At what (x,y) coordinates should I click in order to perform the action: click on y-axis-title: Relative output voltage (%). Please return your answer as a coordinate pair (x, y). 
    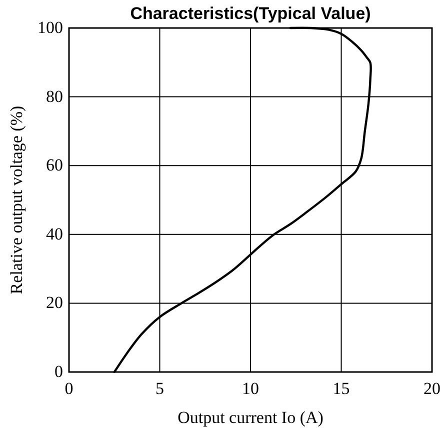
    Looking at the image, I should click on (16, 200).